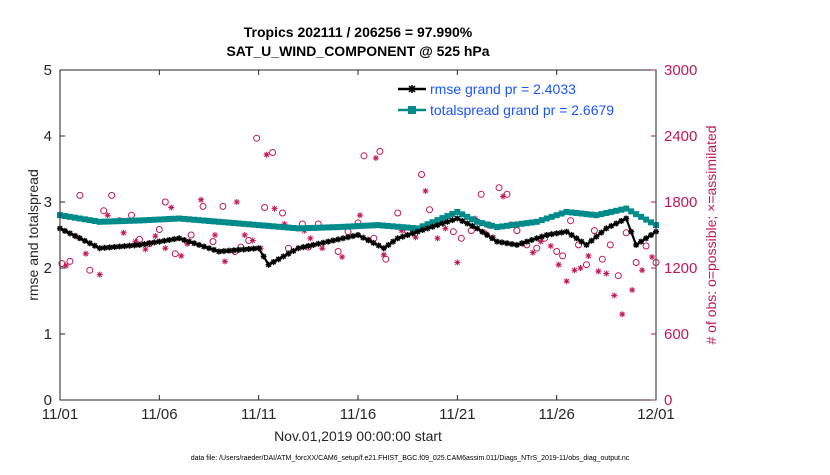 This screenshot has width=830, height=475. I want to click on legend-spread-label: totalspread grand pr = 2.6679, so click(522, 110).